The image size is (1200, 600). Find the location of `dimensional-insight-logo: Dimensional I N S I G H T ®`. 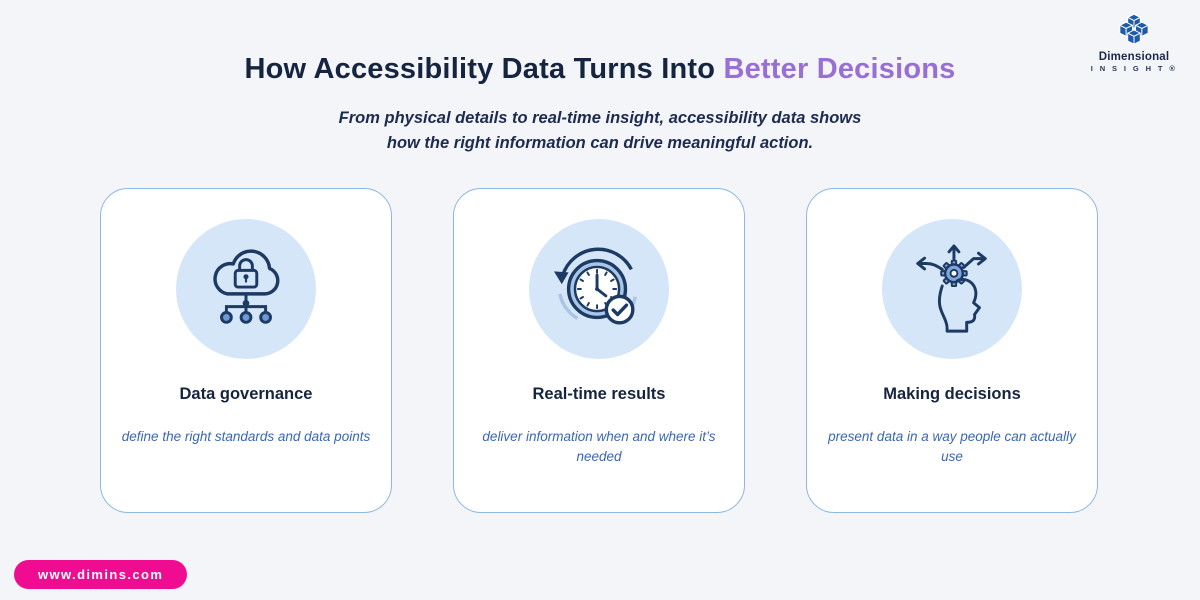

dimensional-insight-logo: Dimensional I N S I G H T ® is located at coordinates (1134, 42).